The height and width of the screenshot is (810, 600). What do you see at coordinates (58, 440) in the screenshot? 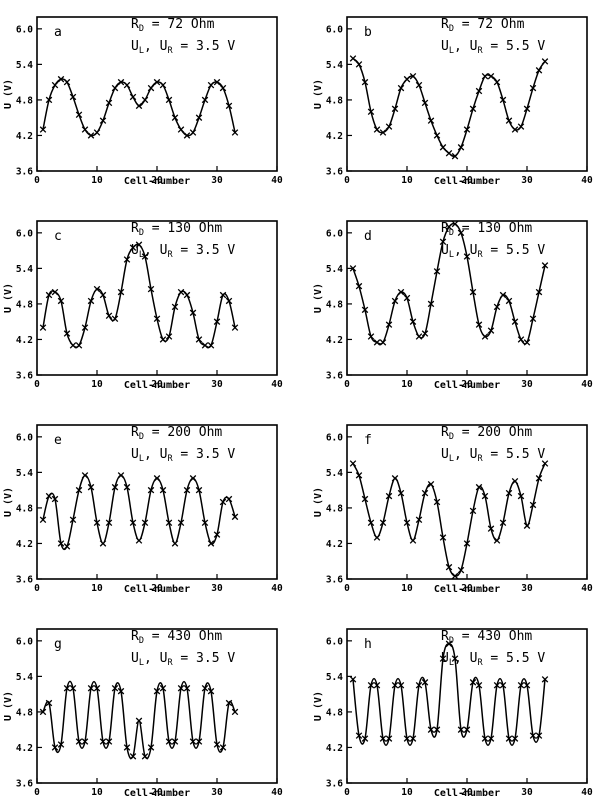
I see `panel-letter: e` at bounding box center [58, 440].